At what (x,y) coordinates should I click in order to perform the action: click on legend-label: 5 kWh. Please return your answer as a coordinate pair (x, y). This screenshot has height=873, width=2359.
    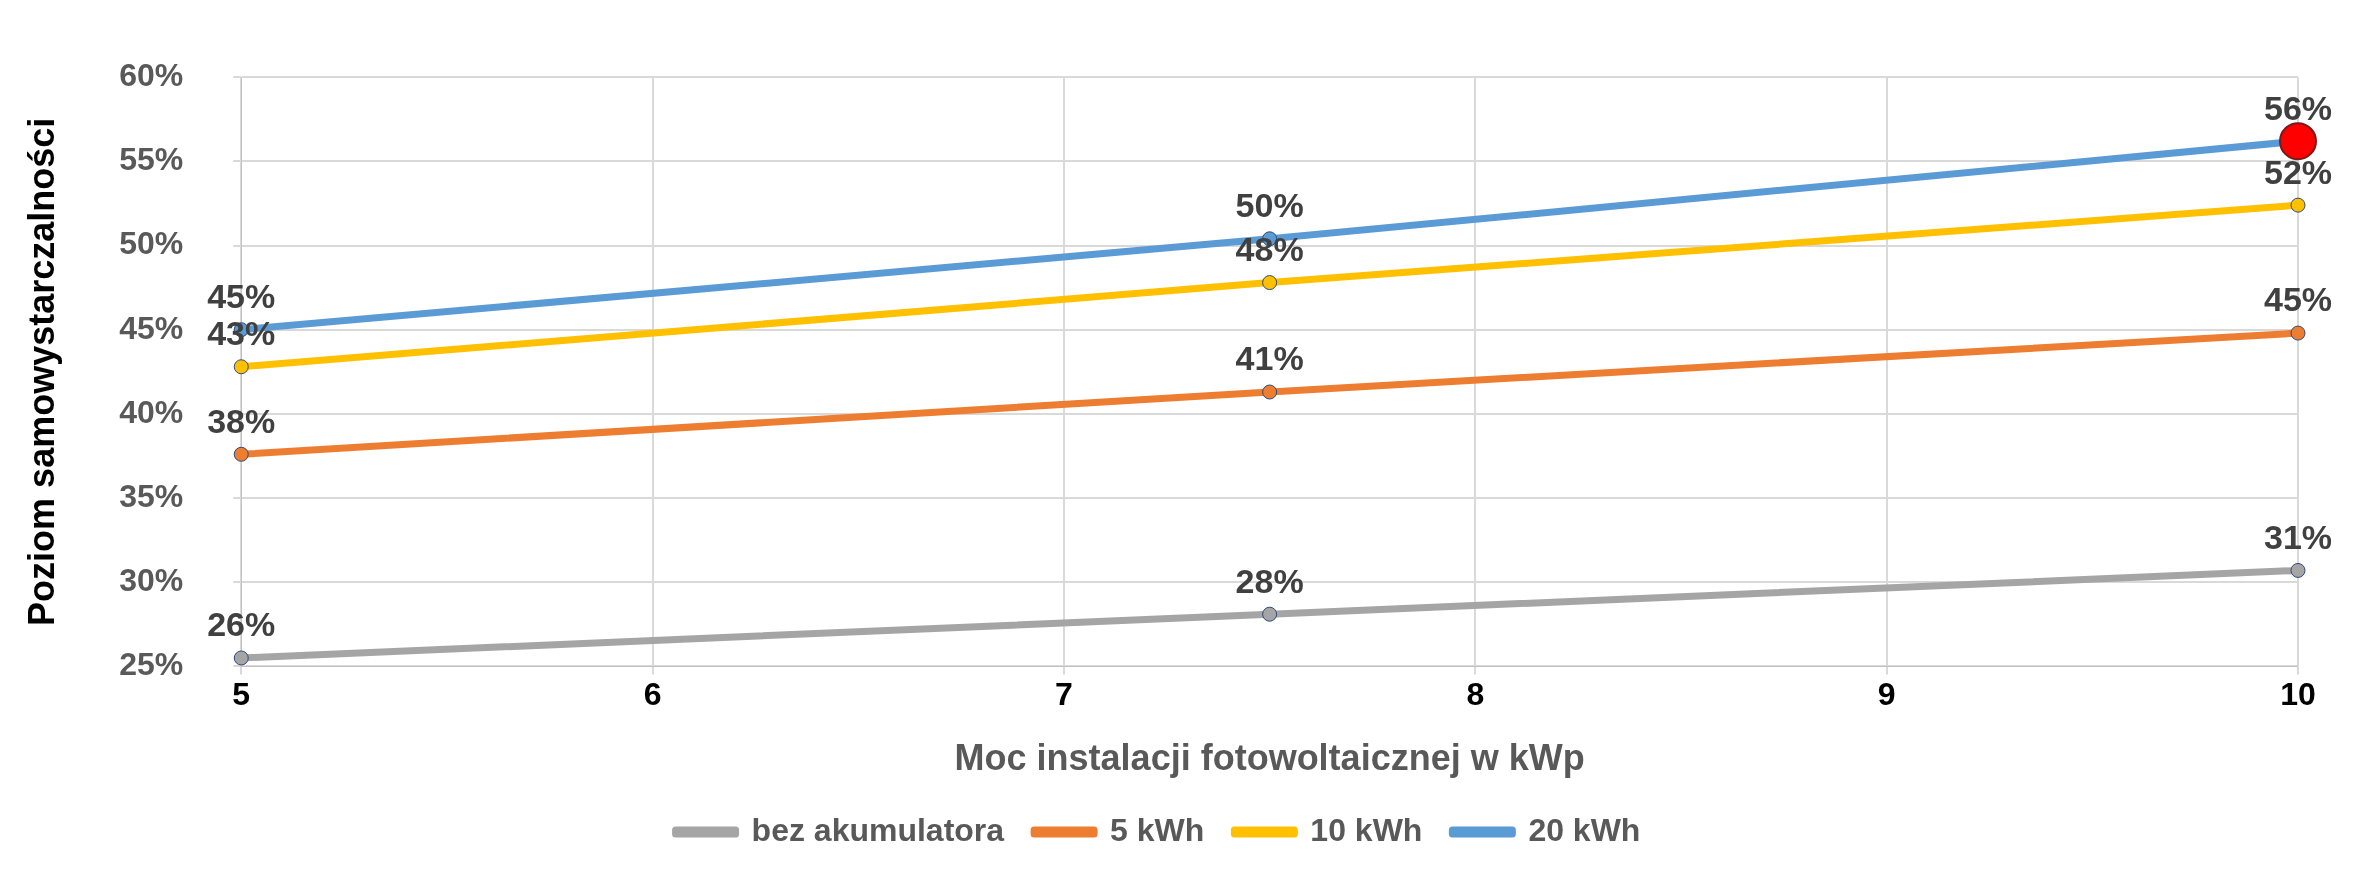
    Looking at the image, I should click on (1157, 829).